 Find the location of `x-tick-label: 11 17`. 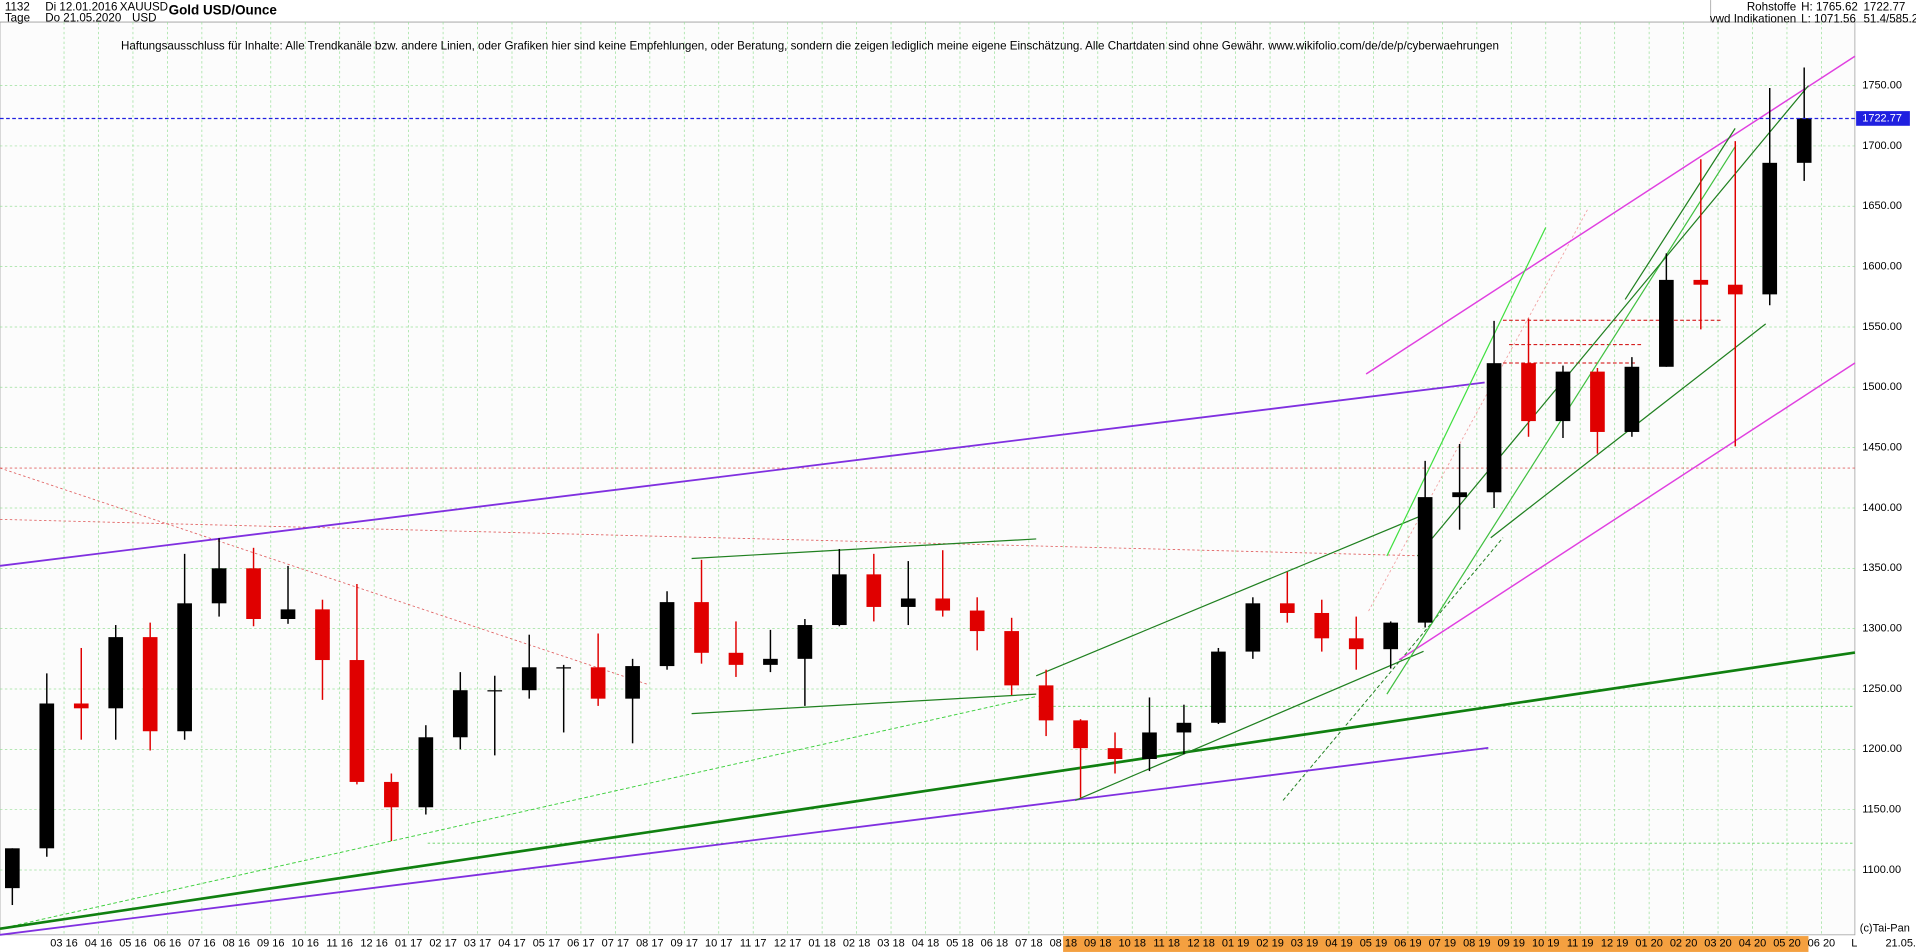

x-tick-label: 11 17 is located at coordinates (753, 943).